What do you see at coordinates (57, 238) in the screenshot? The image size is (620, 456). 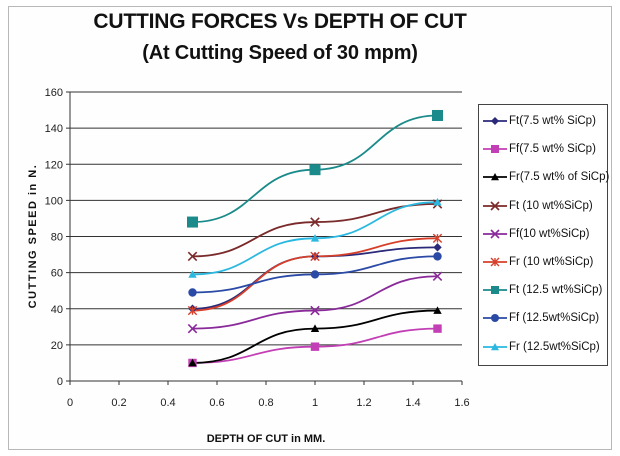 I see `y-tick-label: 80` at bounding box center [57, 238].